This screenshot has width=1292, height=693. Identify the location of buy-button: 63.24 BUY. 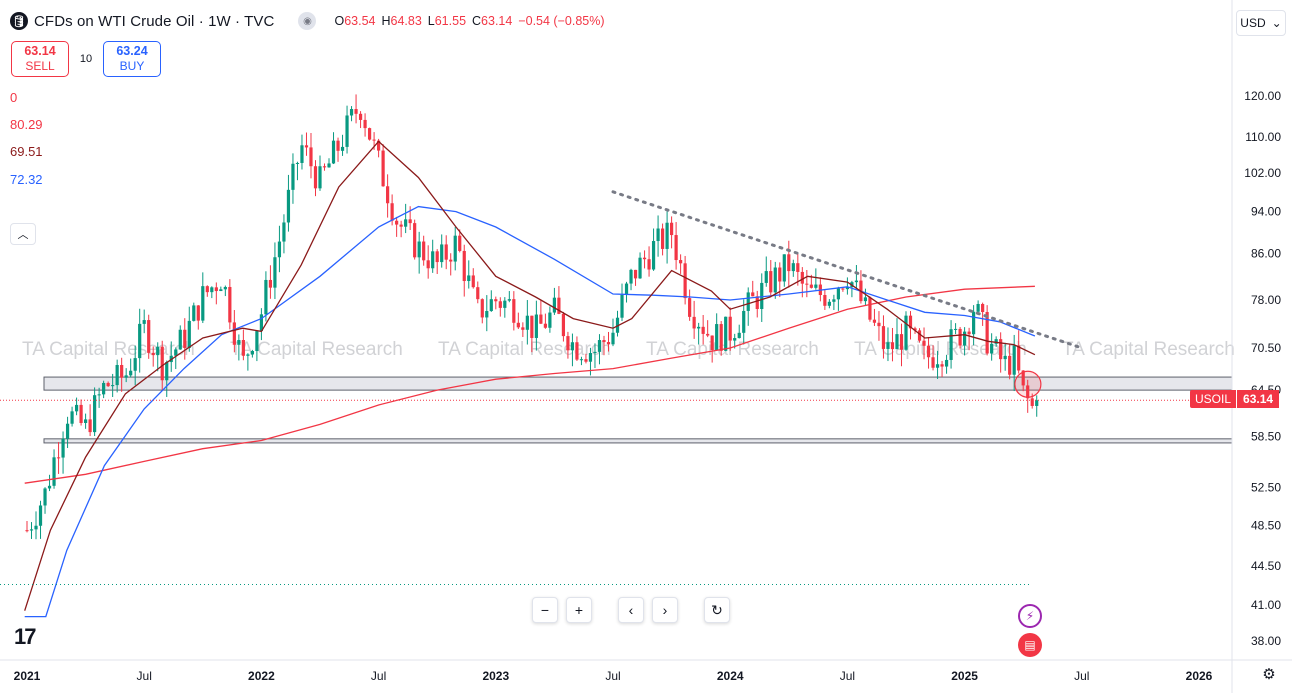
(132, 59).